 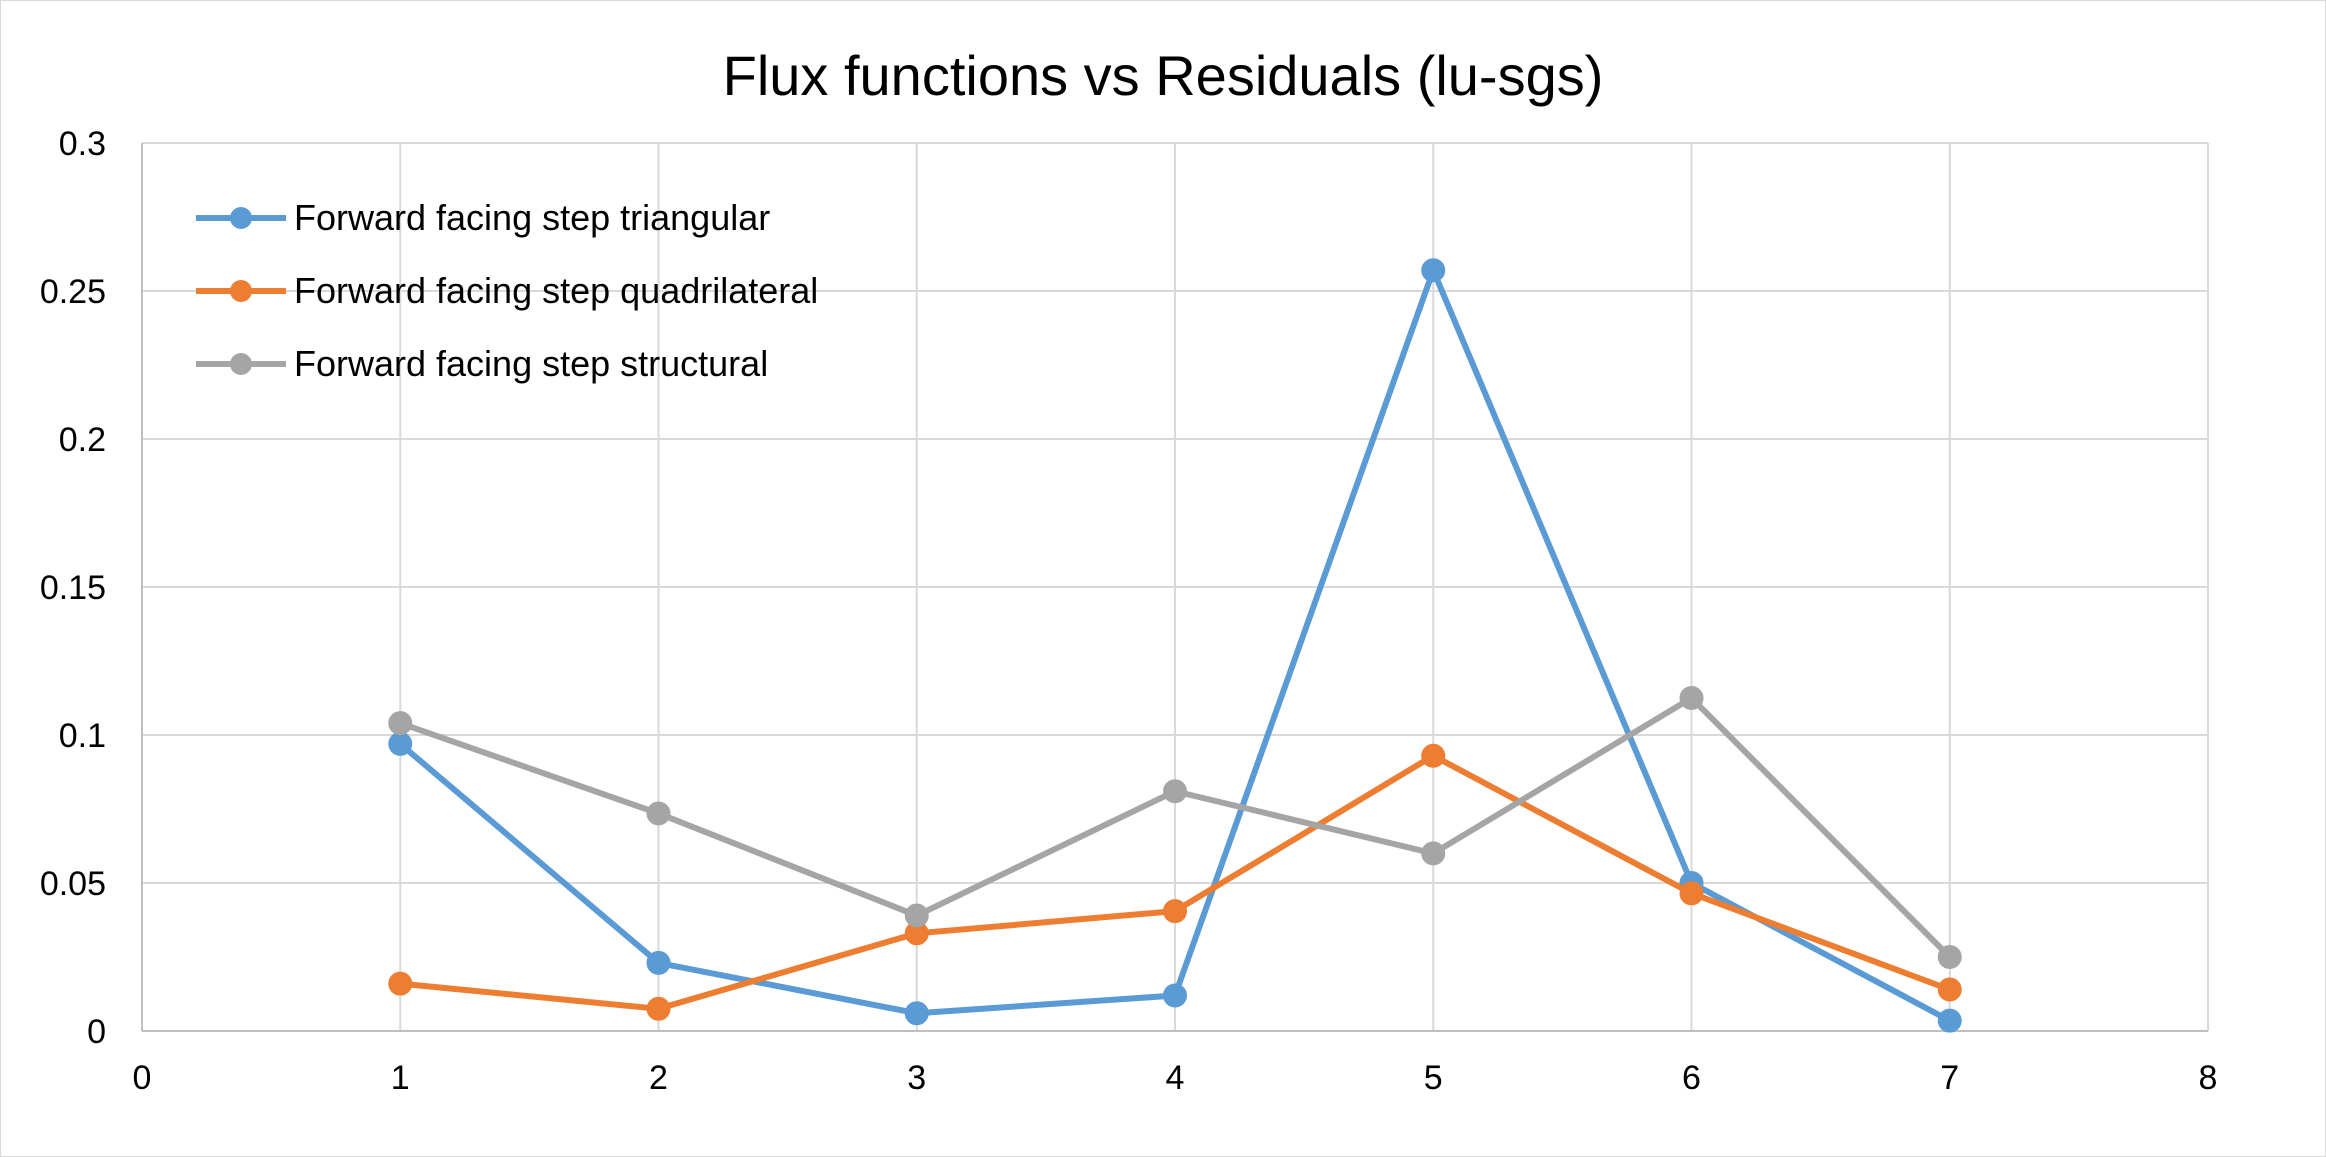 I want to click on x-tick-label: 5, so click(x=1433, y=1078).